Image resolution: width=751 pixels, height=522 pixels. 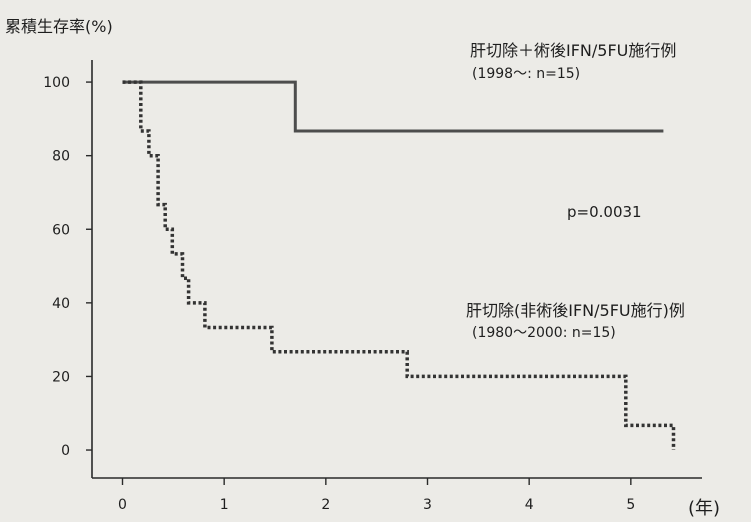 What do you see at coordinates (544, 333) in the screenshot?
I see `series-note-control: (1980〜2000: n=15)` at bounding box center [544, 333].